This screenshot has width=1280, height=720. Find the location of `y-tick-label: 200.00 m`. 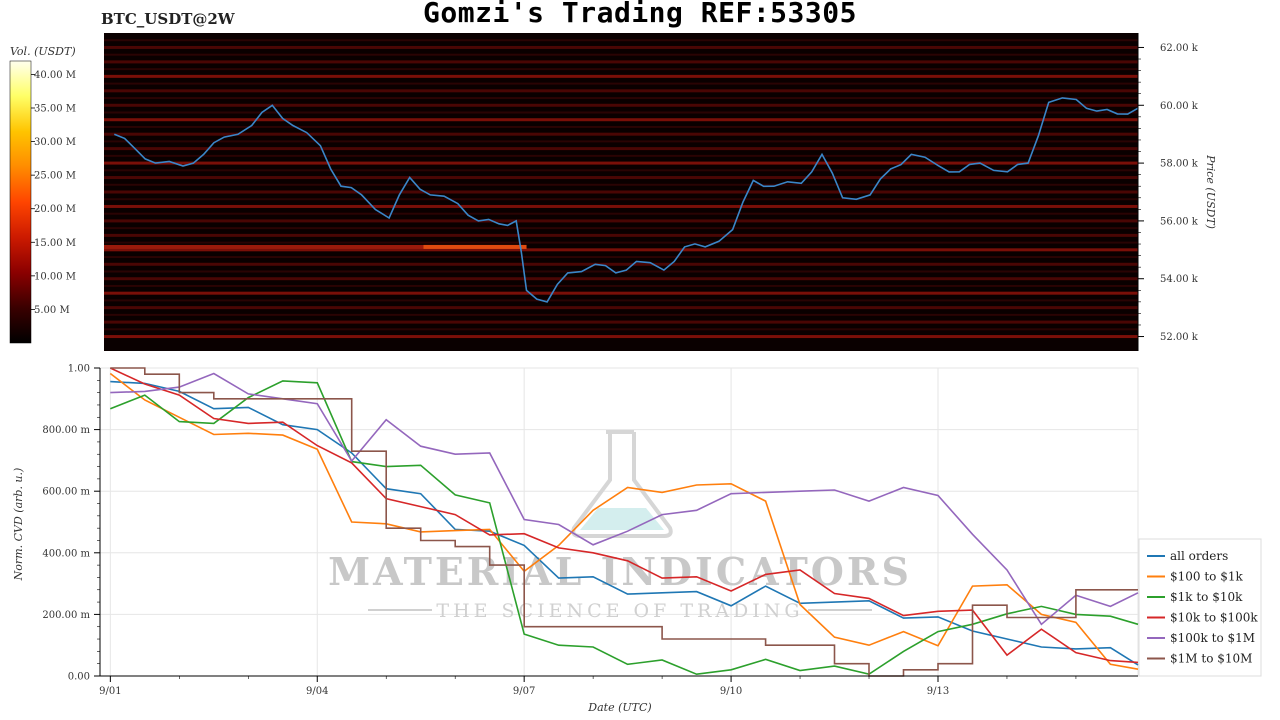

y-tick-label: 200.00 m is located at coordinates (66, 615).